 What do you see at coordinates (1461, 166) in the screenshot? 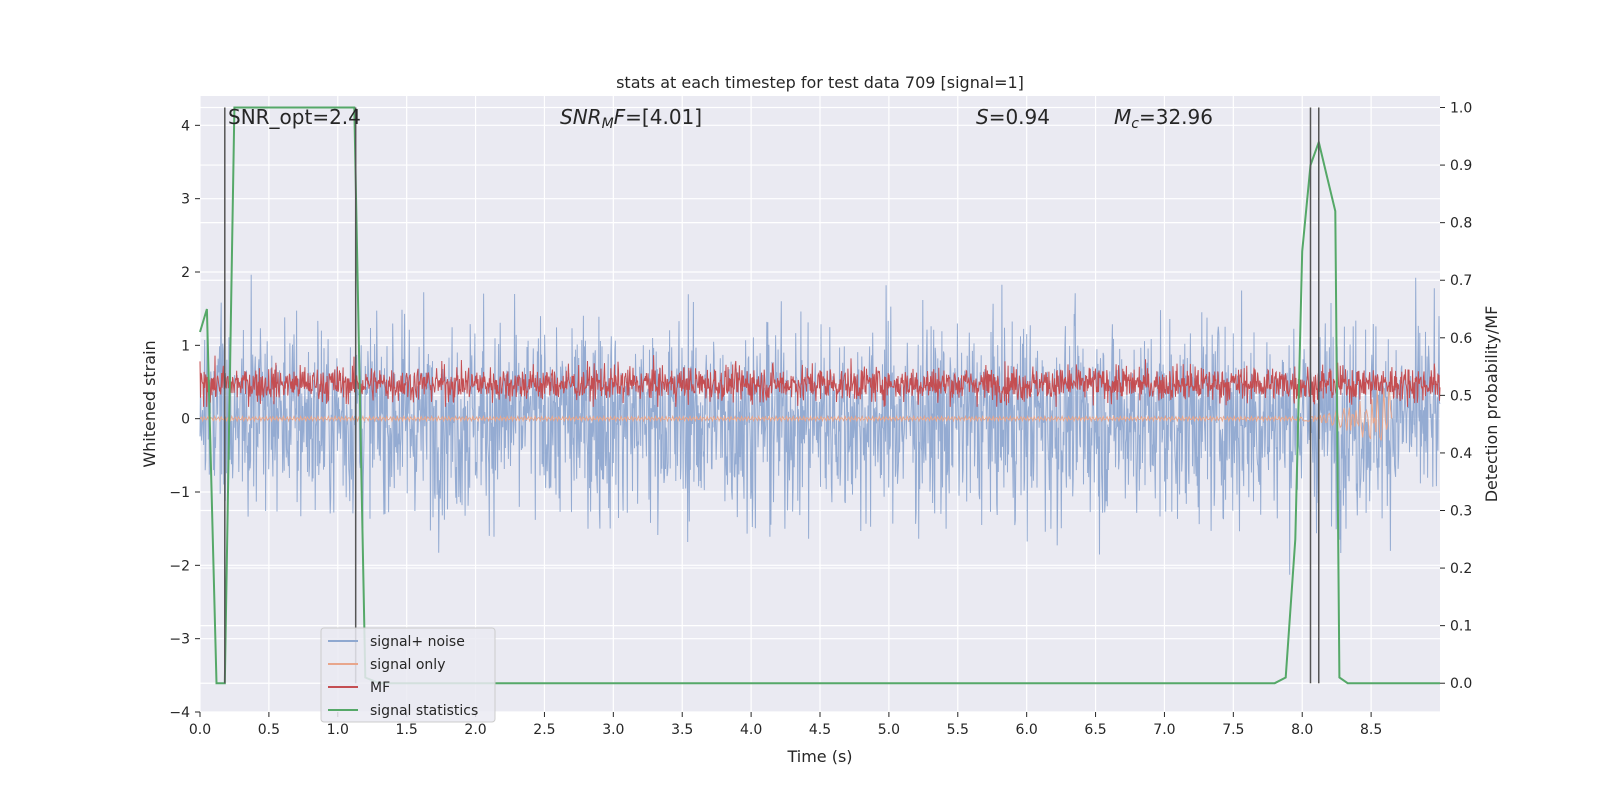
I see `y2-tick-label: 0.9` at bounding box center [1461, 166].